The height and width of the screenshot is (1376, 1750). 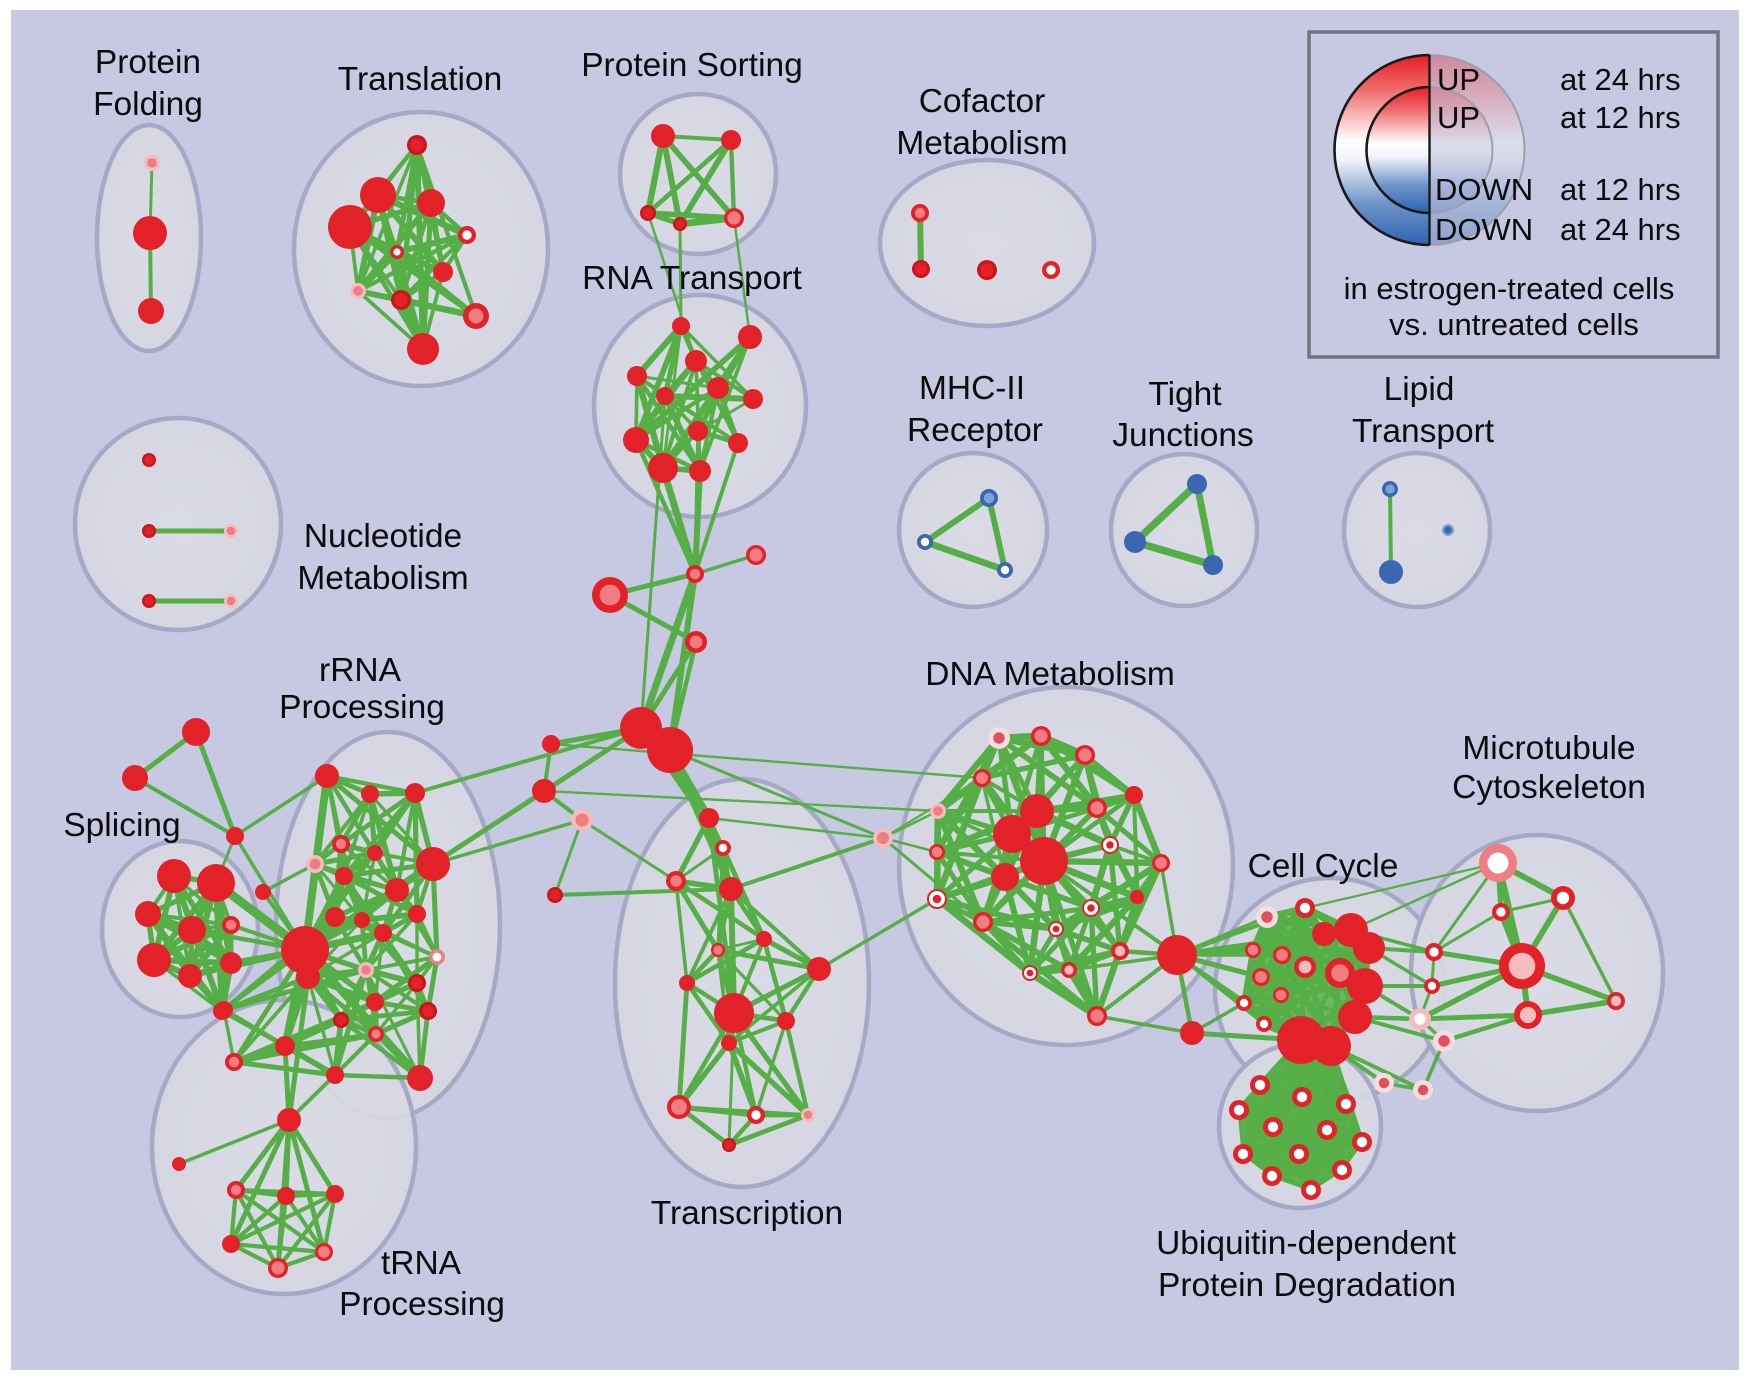 I want to click on svg-text: Protein, so click(x=148, y=62).